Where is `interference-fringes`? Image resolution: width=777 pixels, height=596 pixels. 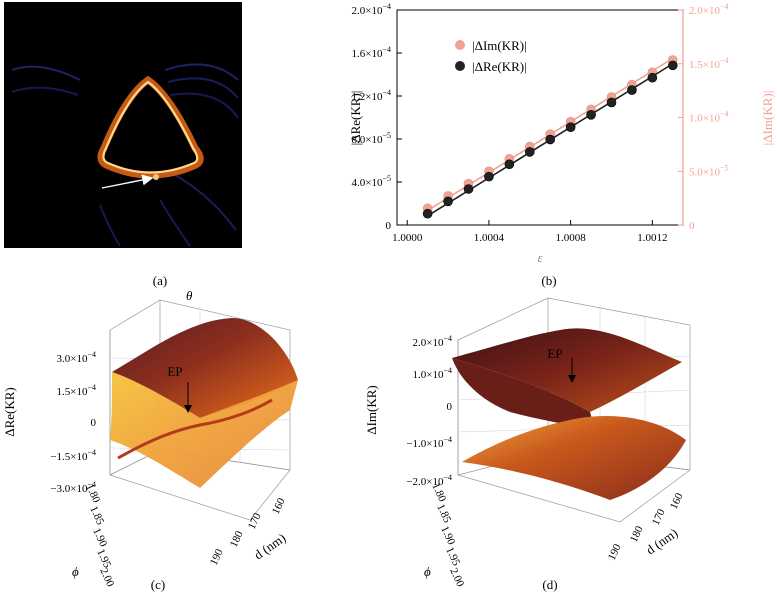
interference-fringes is located at coordinates (125, 155).